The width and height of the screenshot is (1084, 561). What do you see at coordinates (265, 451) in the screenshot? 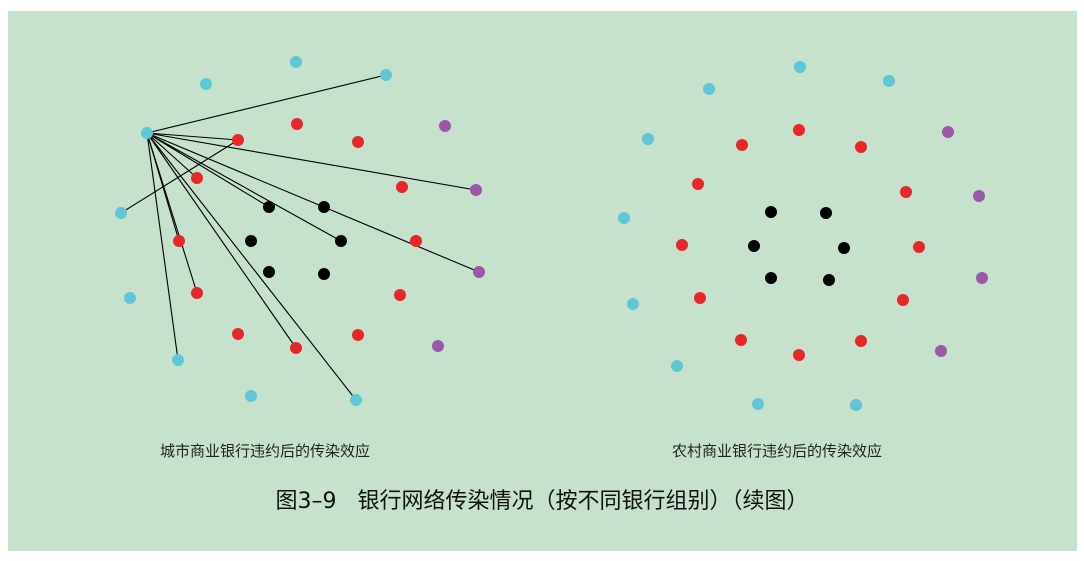
I see `city-bank-label: 城市商业银行违约后的传染效应` at bounding box center [265, 451].